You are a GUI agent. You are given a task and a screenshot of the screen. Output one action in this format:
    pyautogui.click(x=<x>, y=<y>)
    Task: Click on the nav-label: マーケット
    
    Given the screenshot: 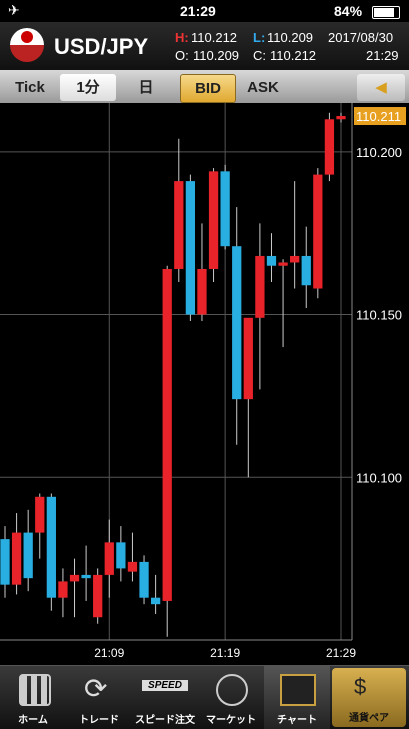 What is the action you would take?
    pyautogui.click(x=231, y=720)
    